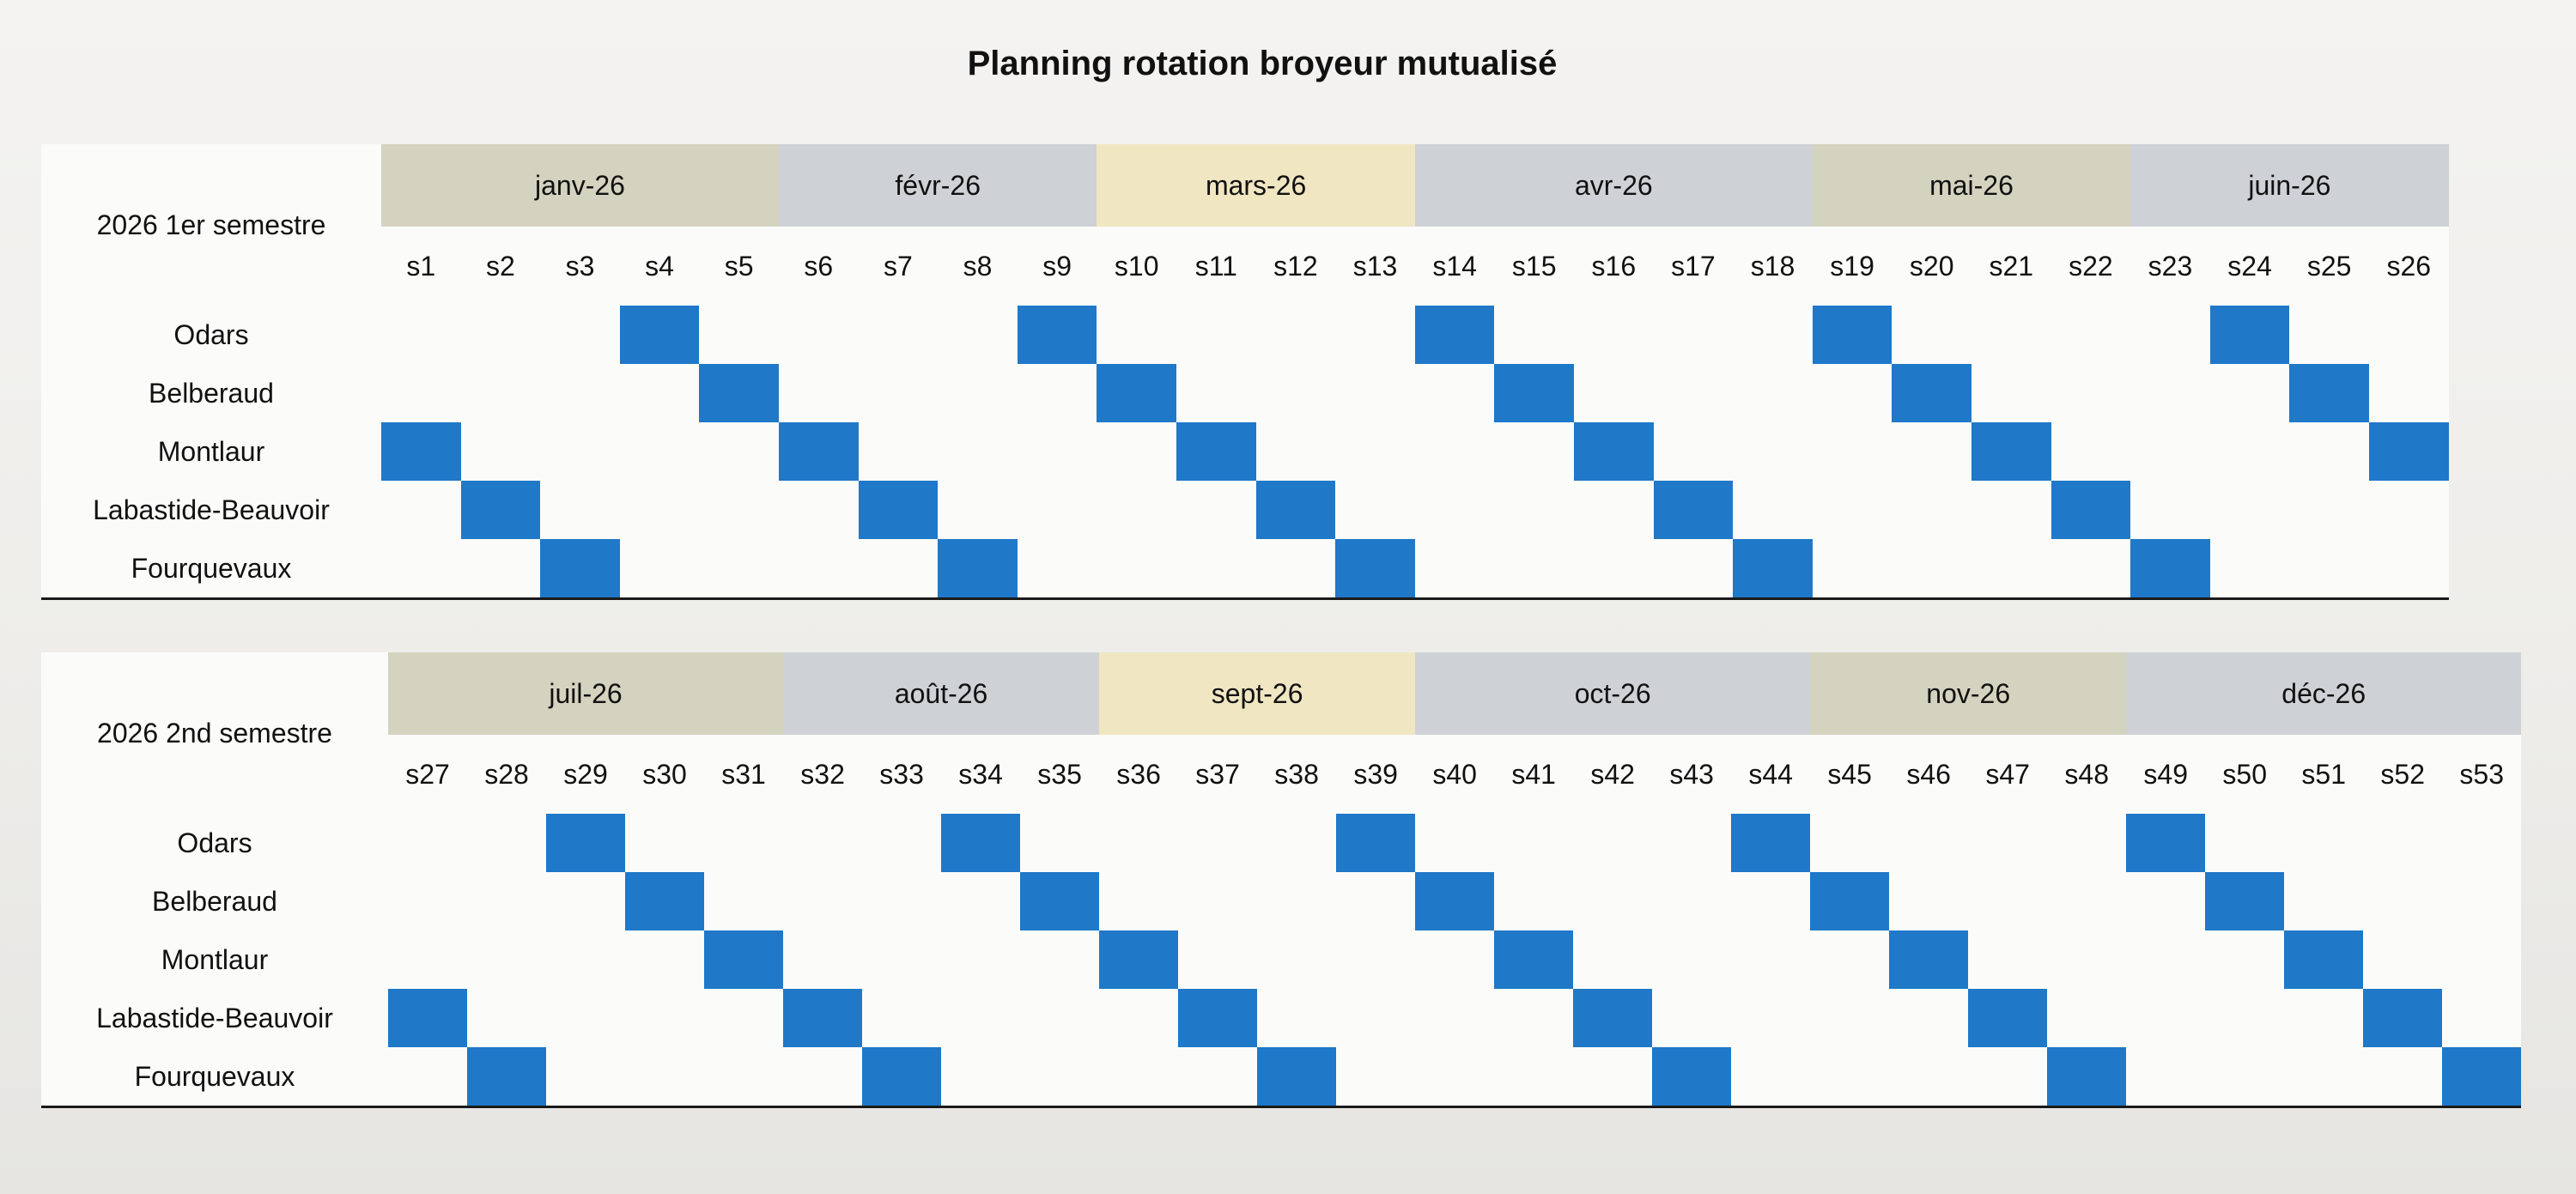  Describe the element at coordinates (1281, 1077) in the screenshot. I see `site-row: Fourquevaux` at that location.